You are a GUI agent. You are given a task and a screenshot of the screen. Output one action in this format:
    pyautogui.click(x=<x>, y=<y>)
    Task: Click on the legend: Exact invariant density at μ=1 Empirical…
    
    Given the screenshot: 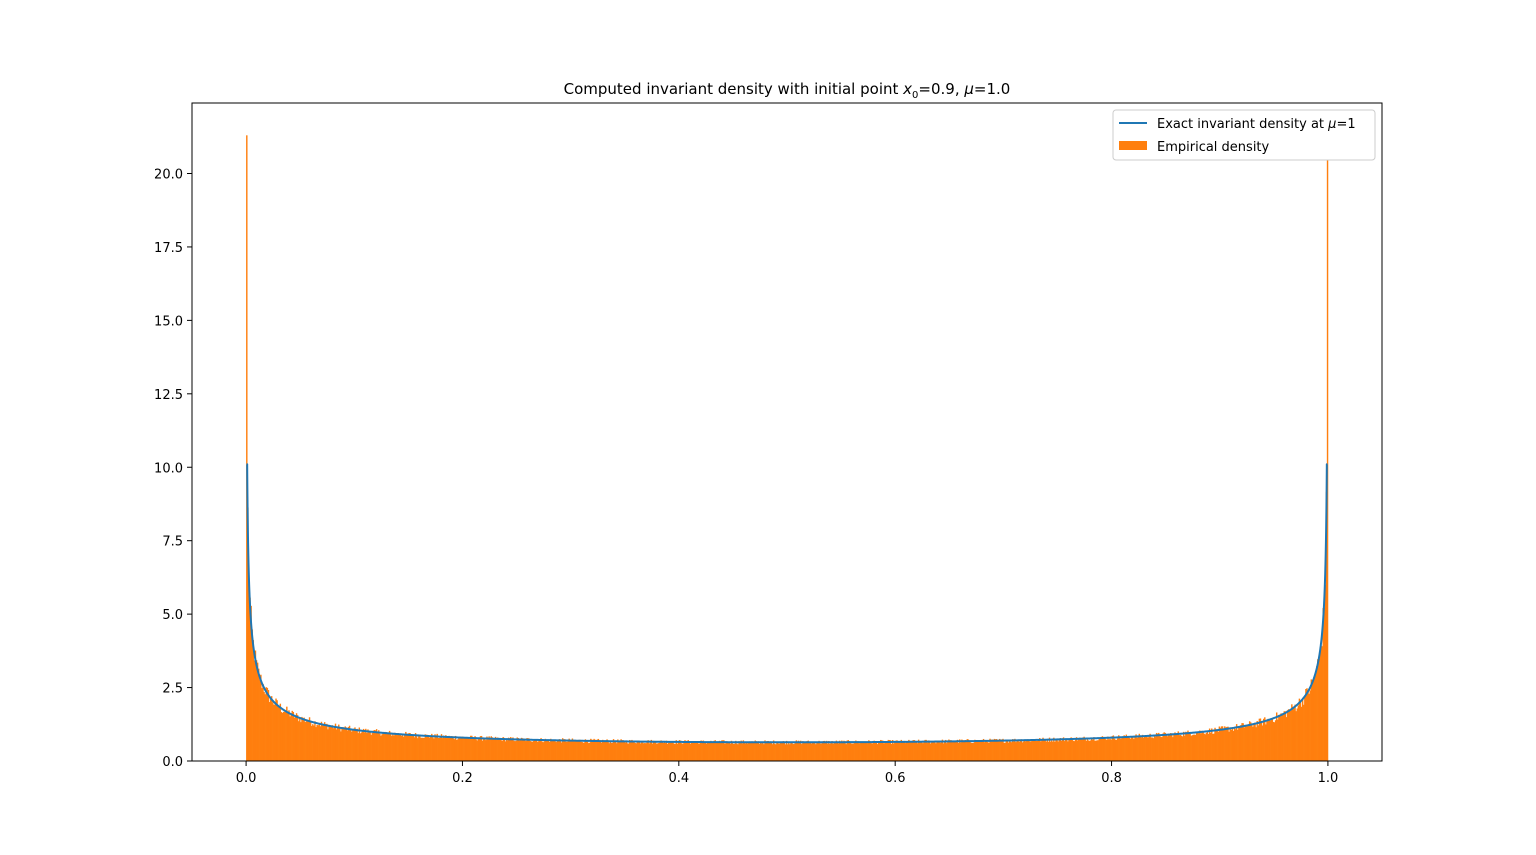 What is the action you would take?
    pyautogui.click(x=1244, y=135)
    